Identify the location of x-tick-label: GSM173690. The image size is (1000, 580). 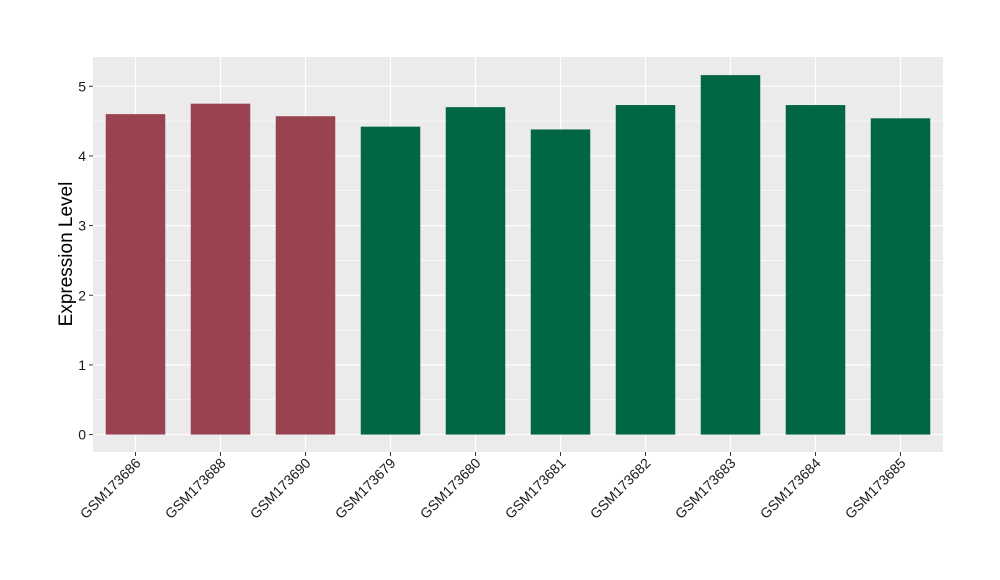
(280, 488).